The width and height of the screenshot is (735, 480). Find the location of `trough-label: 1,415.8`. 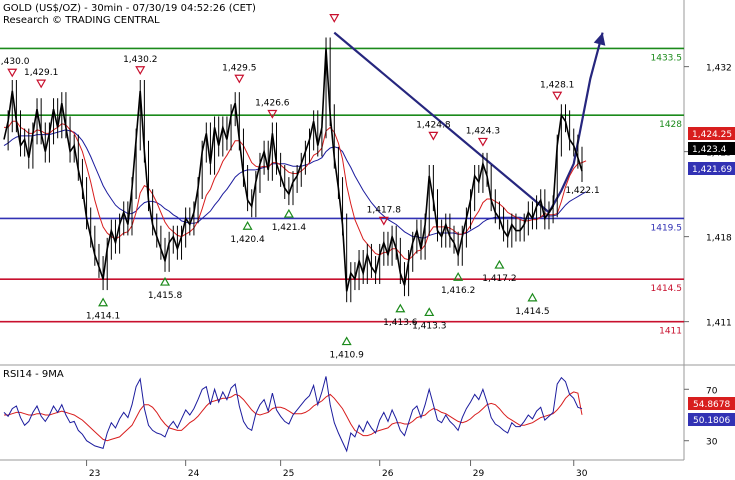

trough-label: 1,415.8 is located at coordinates (165, 296).